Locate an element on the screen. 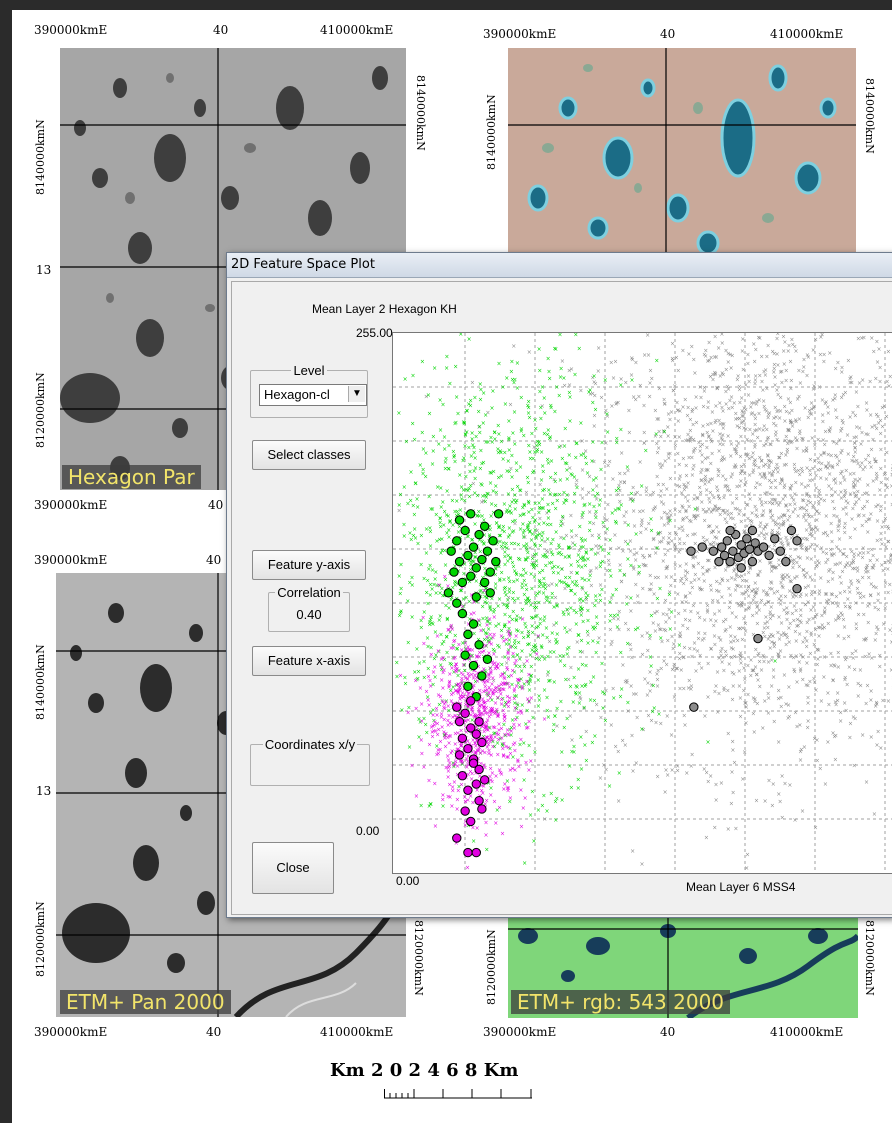  dialog-titlebar: 2D Feature Space Plot is located at coordinates (559, 265).